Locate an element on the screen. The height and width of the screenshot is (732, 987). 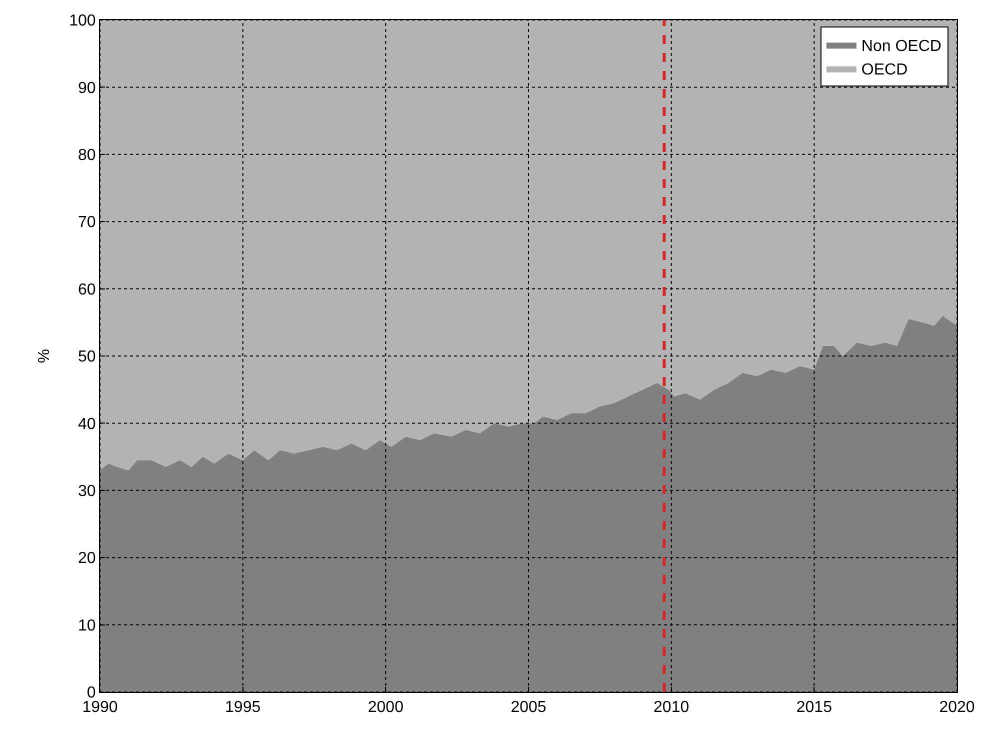
legend-label: Non OECD is located at coordinates (901, 46).